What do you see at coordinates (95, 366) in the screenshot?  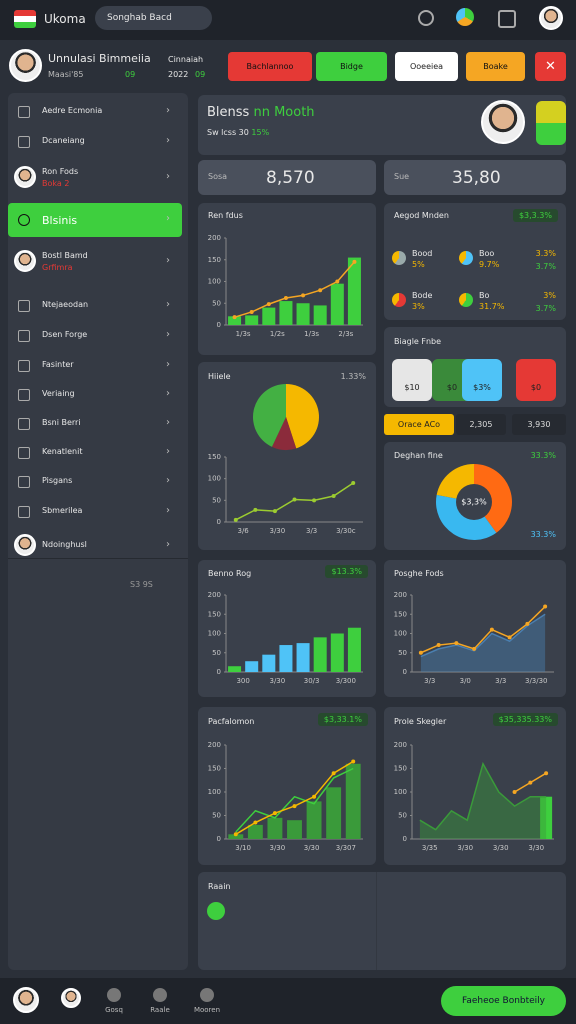 I see `sidebar-item: Fasinter ›` at bounding box center [95, 366].